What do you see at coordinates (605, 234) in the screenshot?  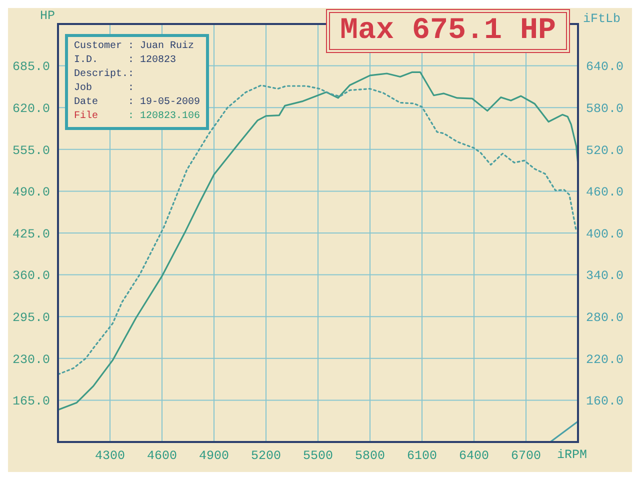 I see `y2-tick-label: 400.0` at bounding box center [605, 234].